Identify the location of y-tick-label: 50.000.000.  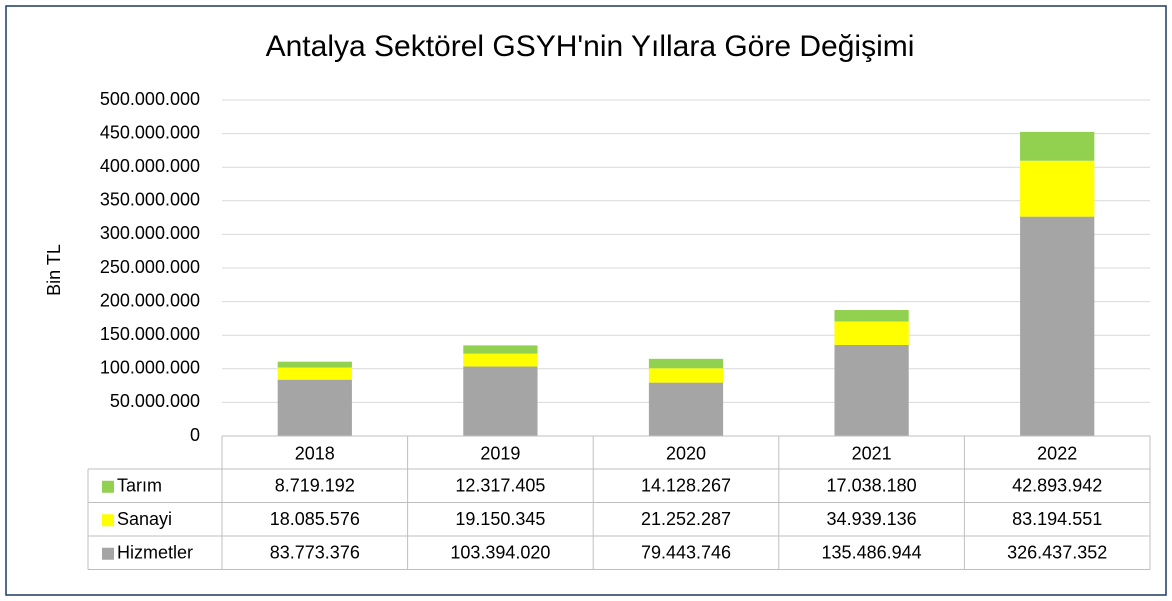
(155, 401).